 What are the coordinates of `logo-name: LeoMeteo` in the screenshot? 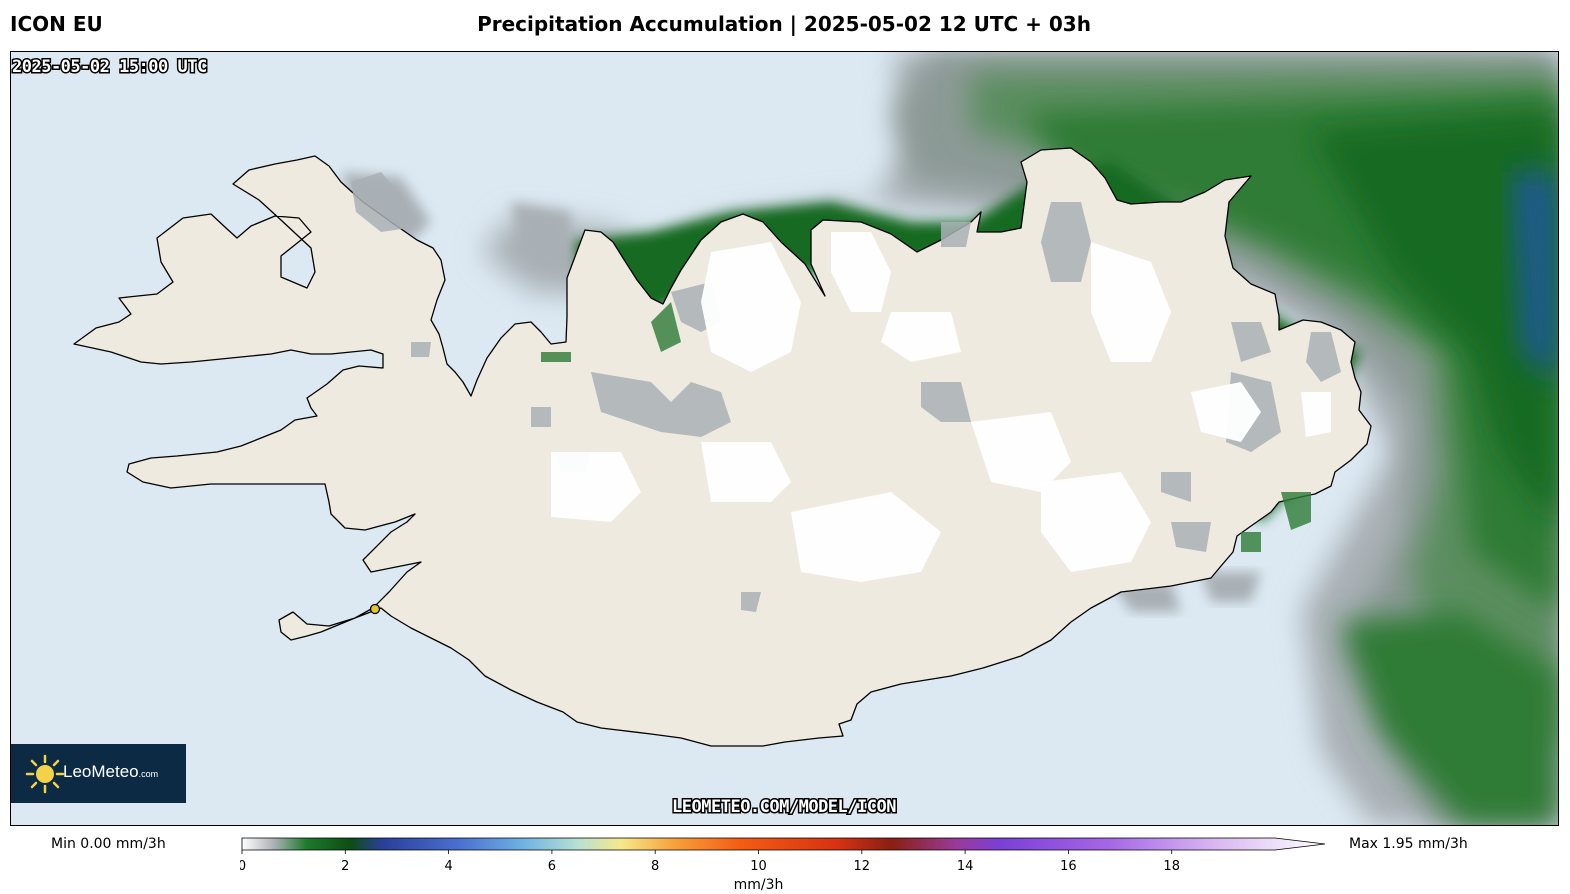 It's located at (101, 771).